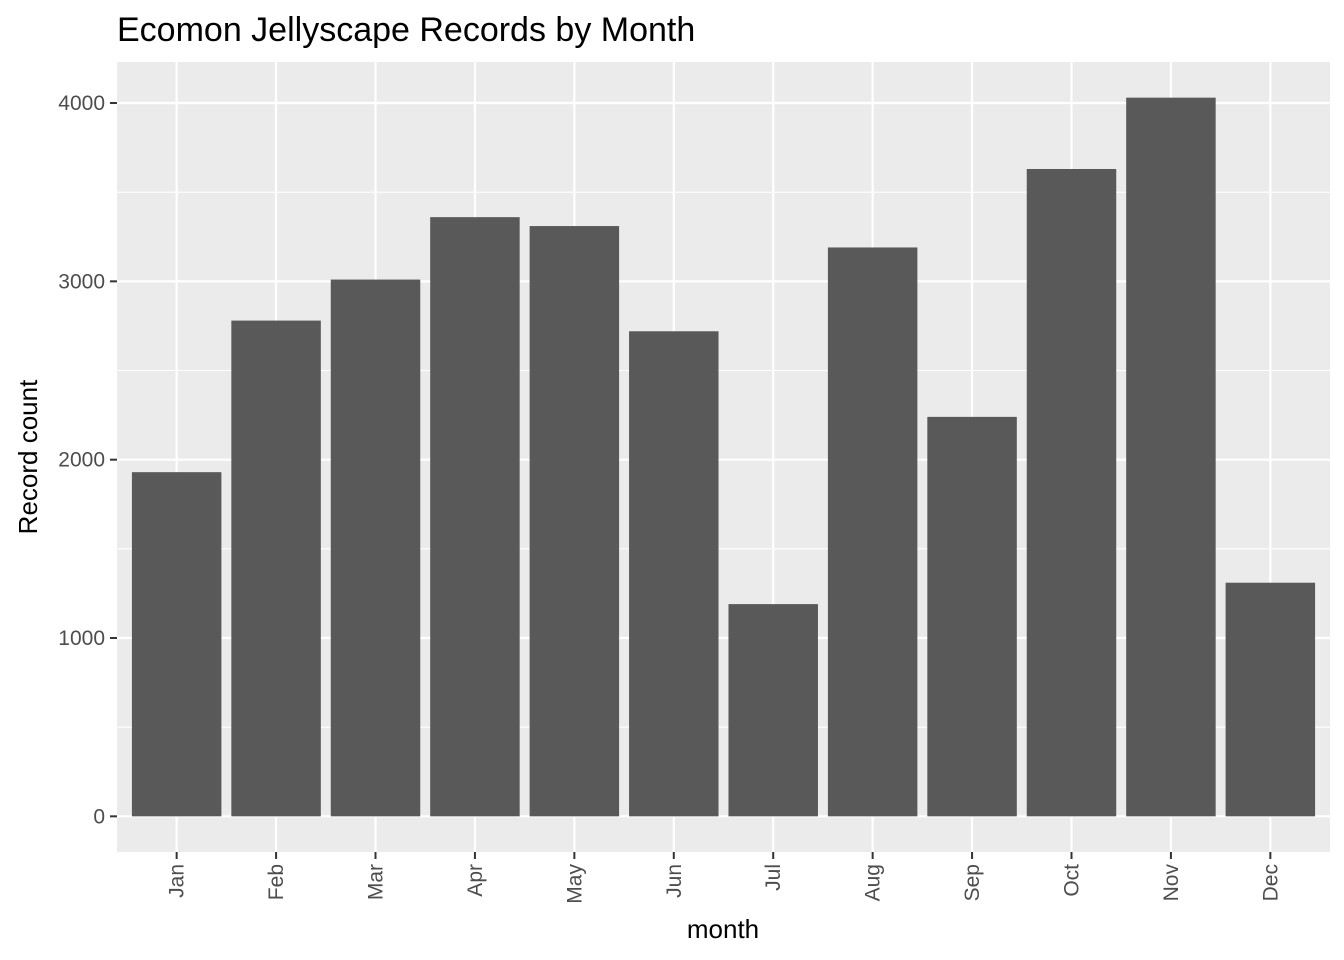 The width and height of the screenshot is (1344, 960). Describe the element at coordinates (574, 521) in the screenshot. I see `bar-may` at that location.